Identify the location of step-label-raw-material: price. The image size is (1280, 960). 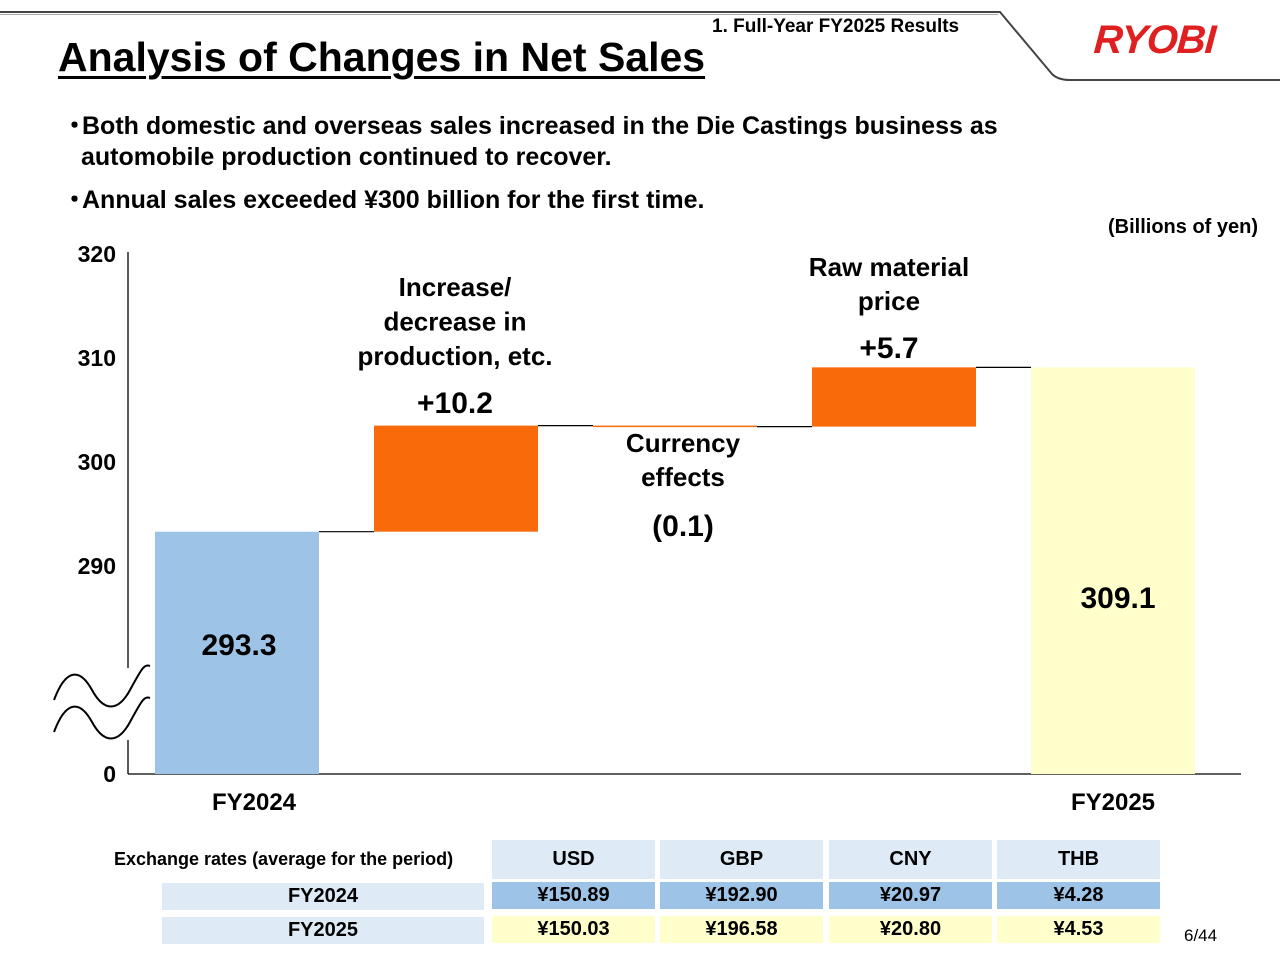
(889, 301).